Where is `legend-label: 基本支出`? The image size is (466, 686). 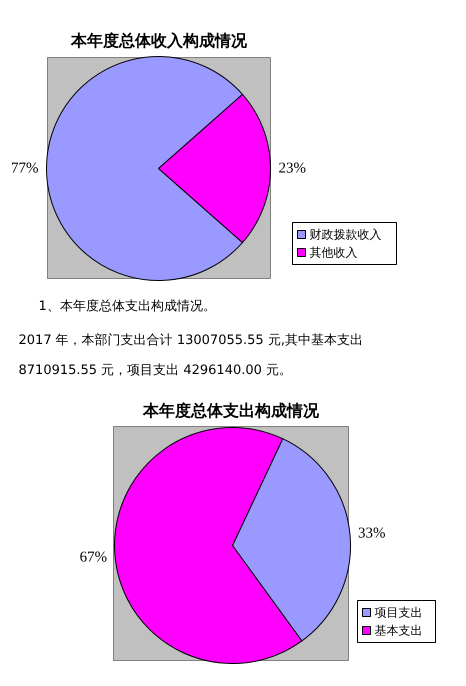
legend-label: 基本支出 is located at coordinates (398, 631).